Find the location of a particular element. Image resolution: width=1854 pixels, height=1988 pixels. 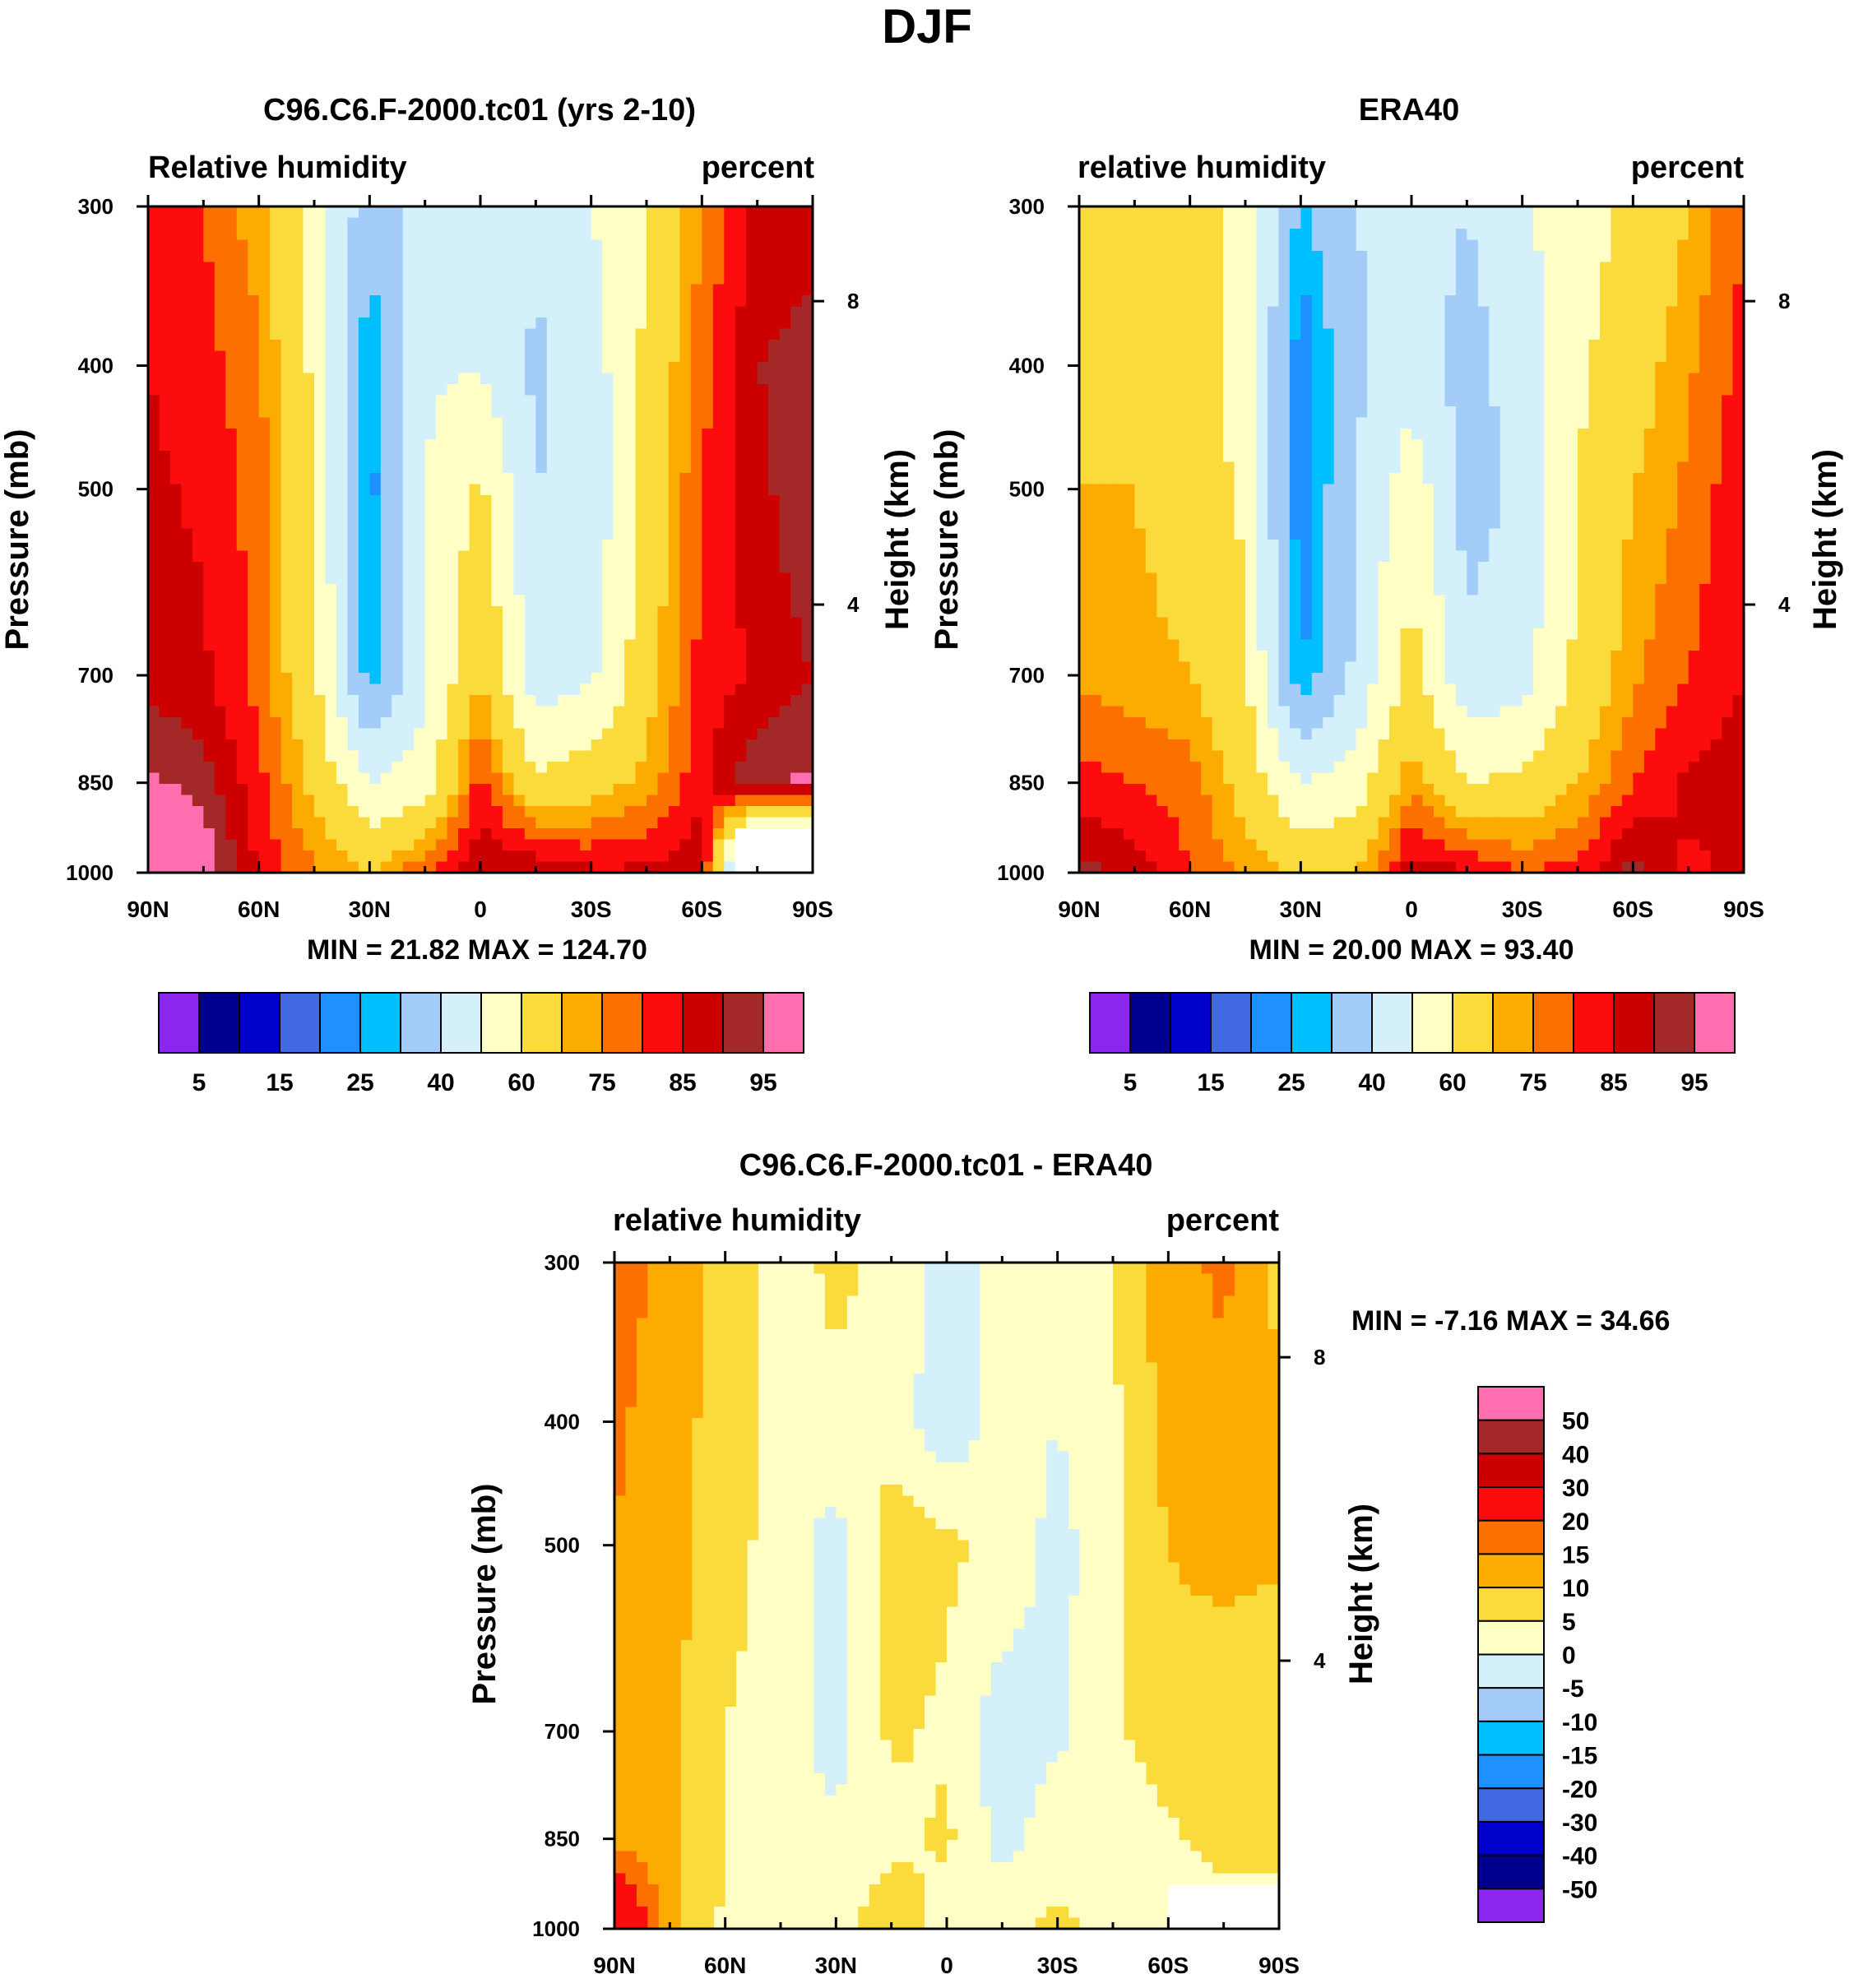

x-tick-label: 90N is located at coordinates (148, 910).